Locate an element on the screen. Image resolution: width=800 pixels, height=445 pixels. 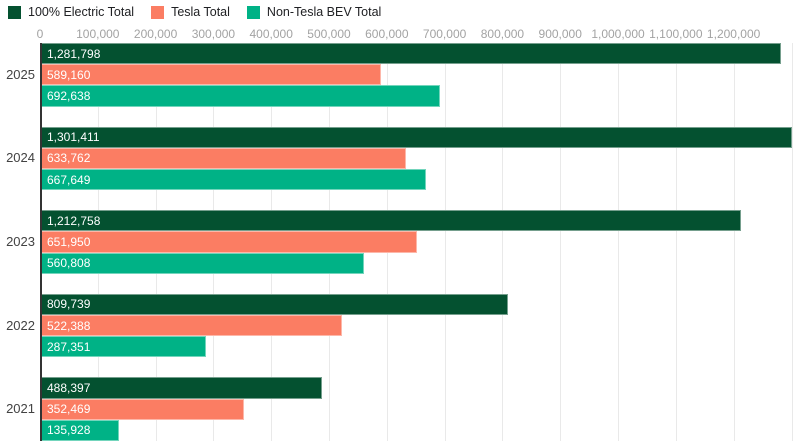
x-tick-label: 300,000 is located at coordinates (213, 34).